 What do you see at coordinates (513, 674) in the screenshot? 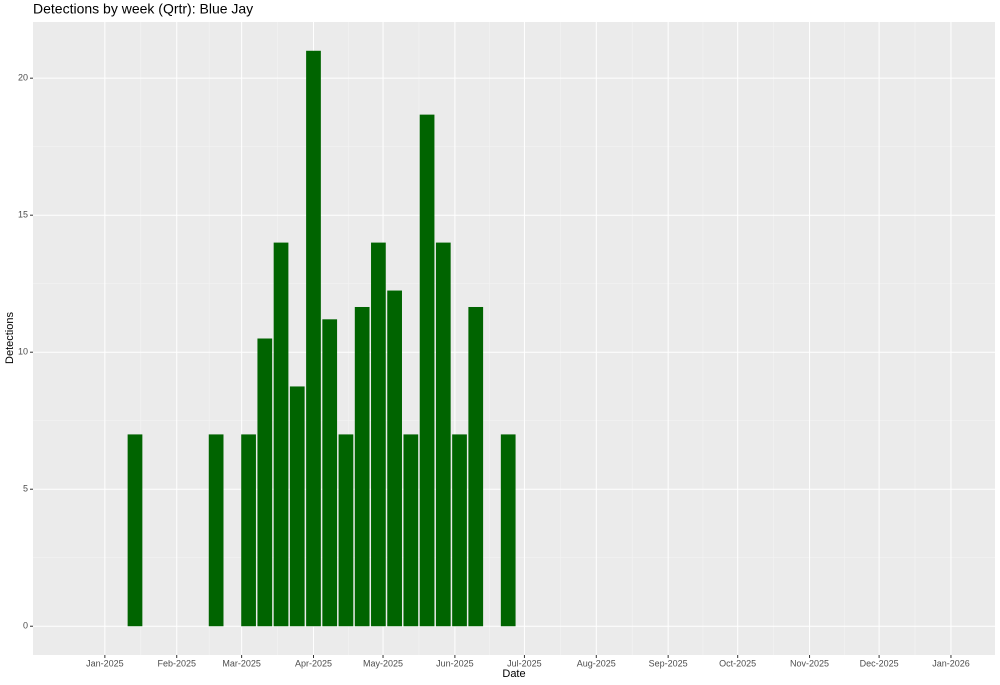
I see `x-axis-label: Date` at bounding box center [513, 674].